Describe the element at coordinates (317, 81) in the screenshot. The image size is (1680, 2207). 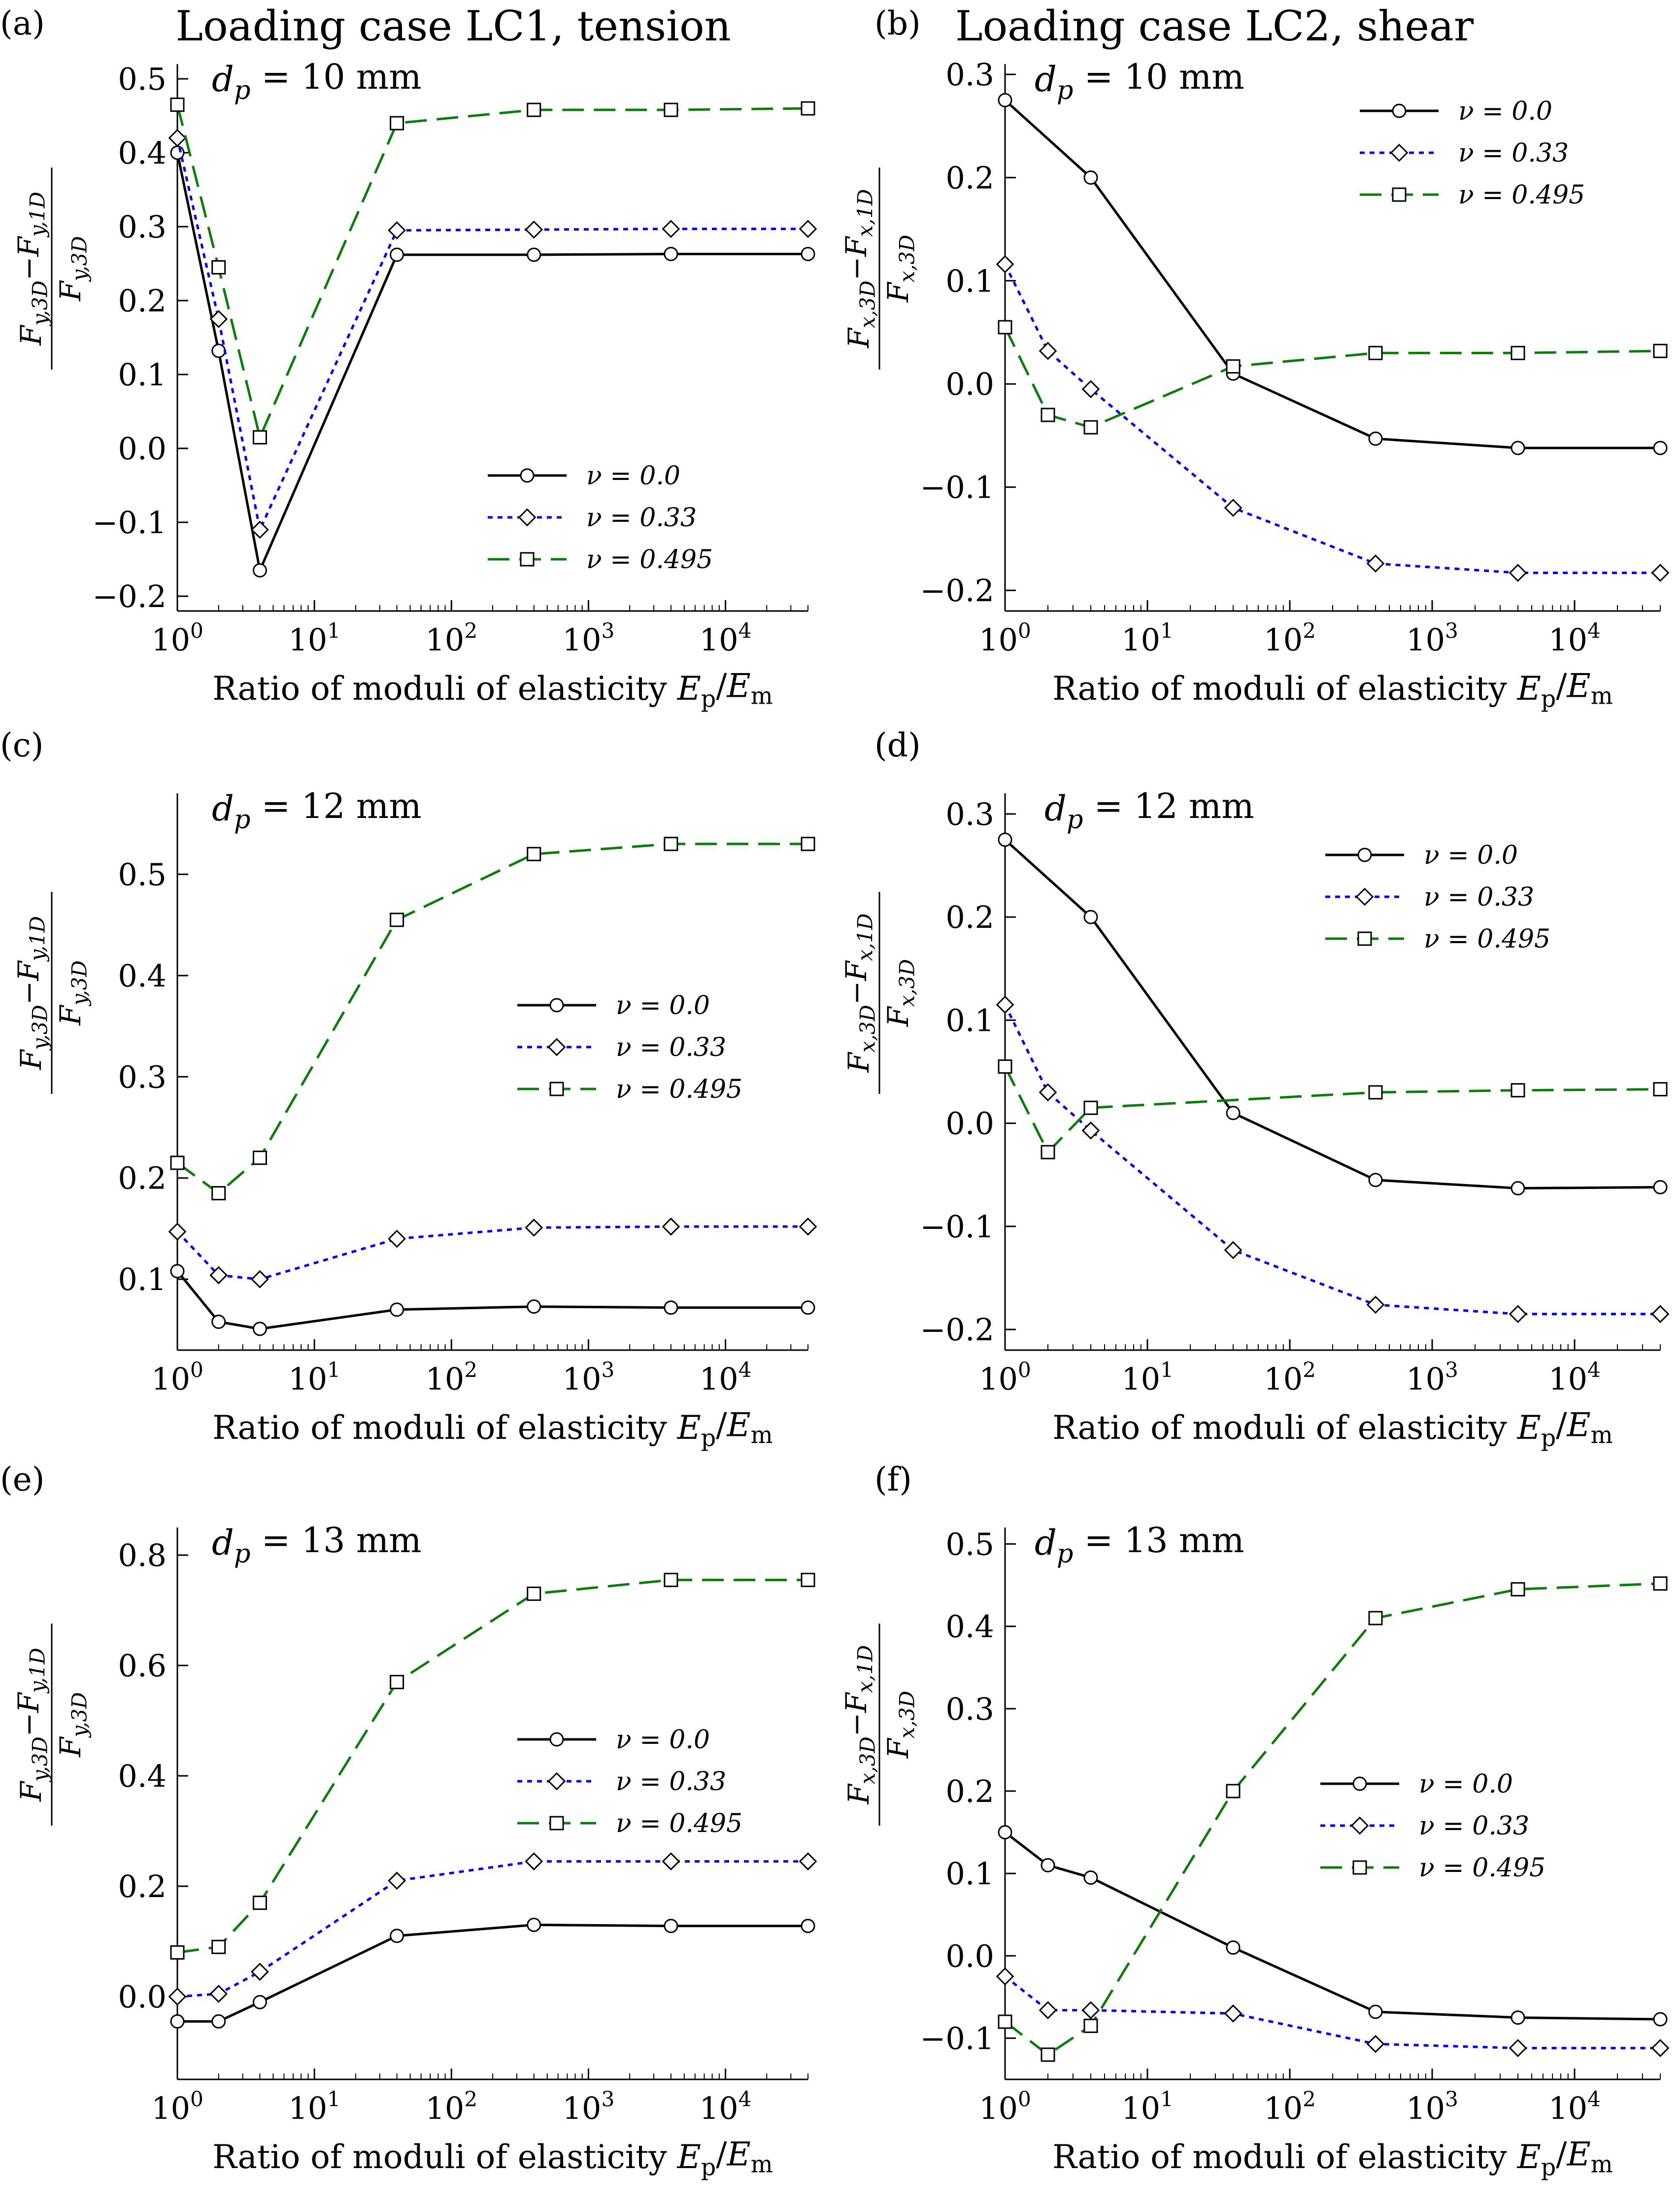
I see `dp-annotation: dp = 10 mm` at that location.